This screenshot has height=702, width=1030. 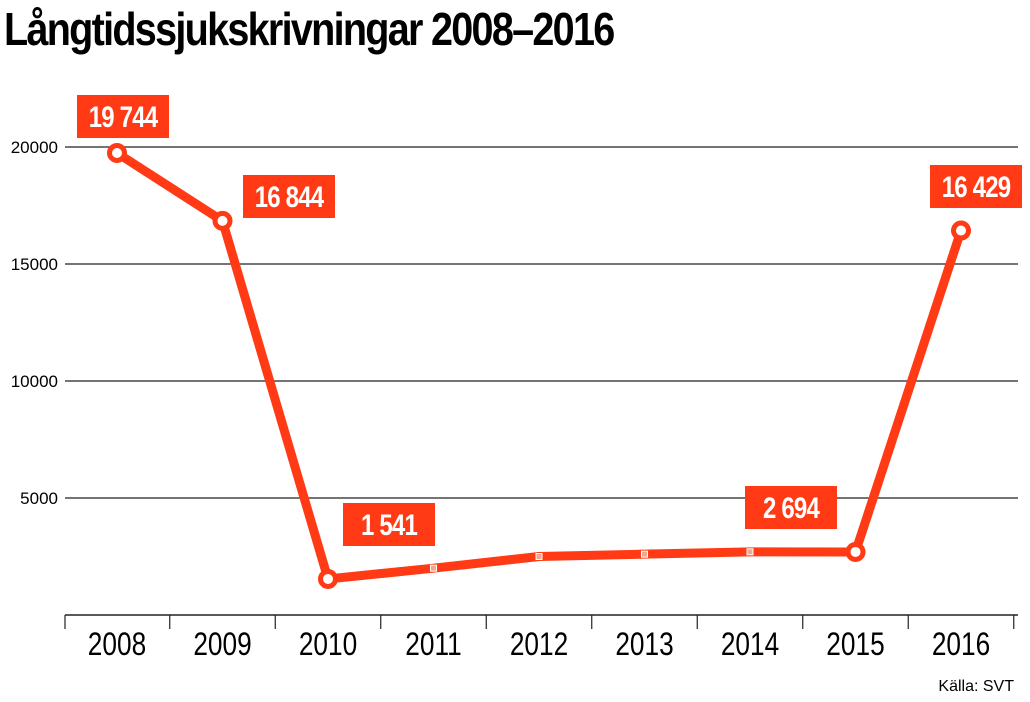 I want to click on data-label-text: 2 694, so click(x=791, y=507).